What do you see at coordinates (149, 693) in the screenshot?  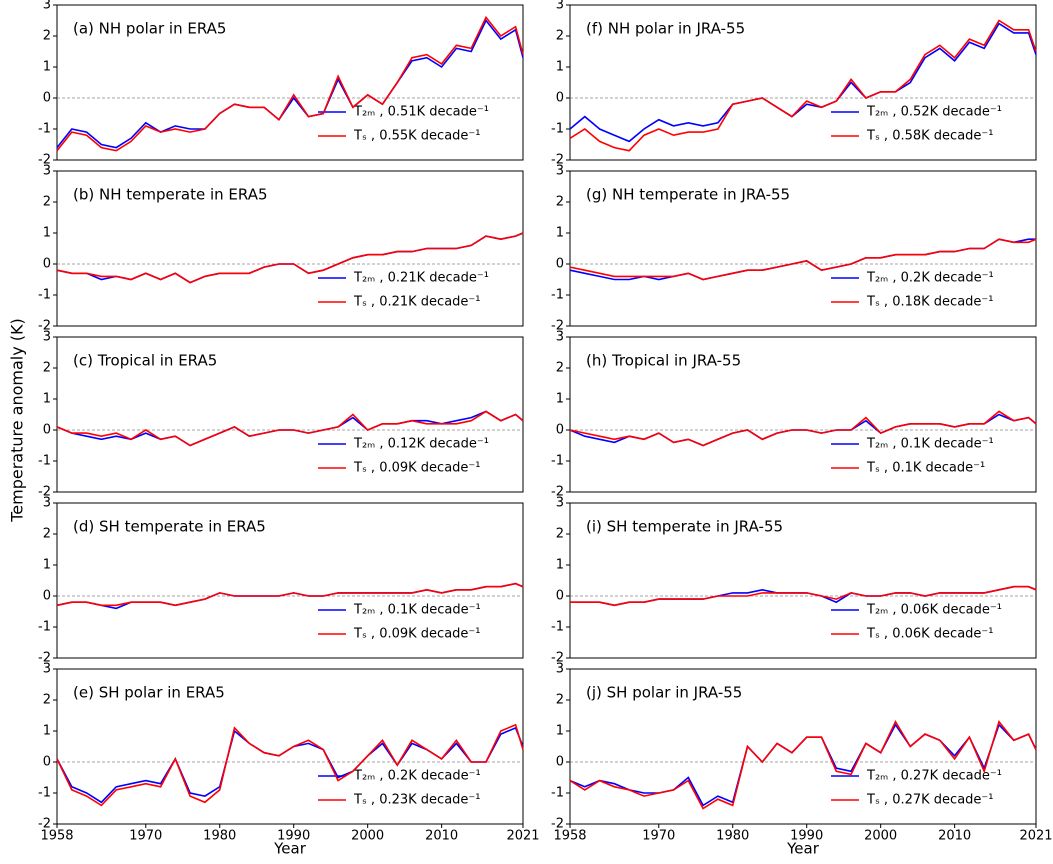 I see `panel-title: (e) SH polar in ERA5` at bounding box center [149, 693].